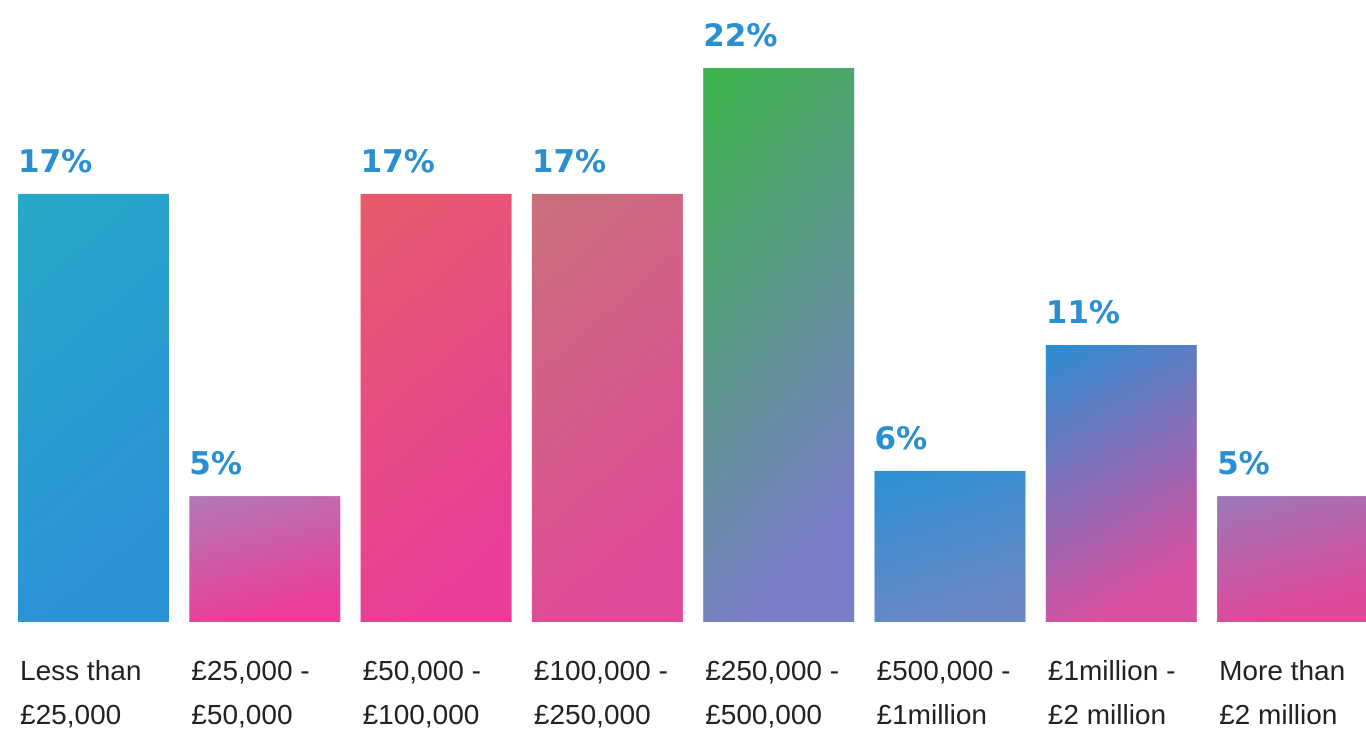  Describe the element at coordinates (944, 670) in the screenshot. I see `category-label: £500,000 -` at that location.